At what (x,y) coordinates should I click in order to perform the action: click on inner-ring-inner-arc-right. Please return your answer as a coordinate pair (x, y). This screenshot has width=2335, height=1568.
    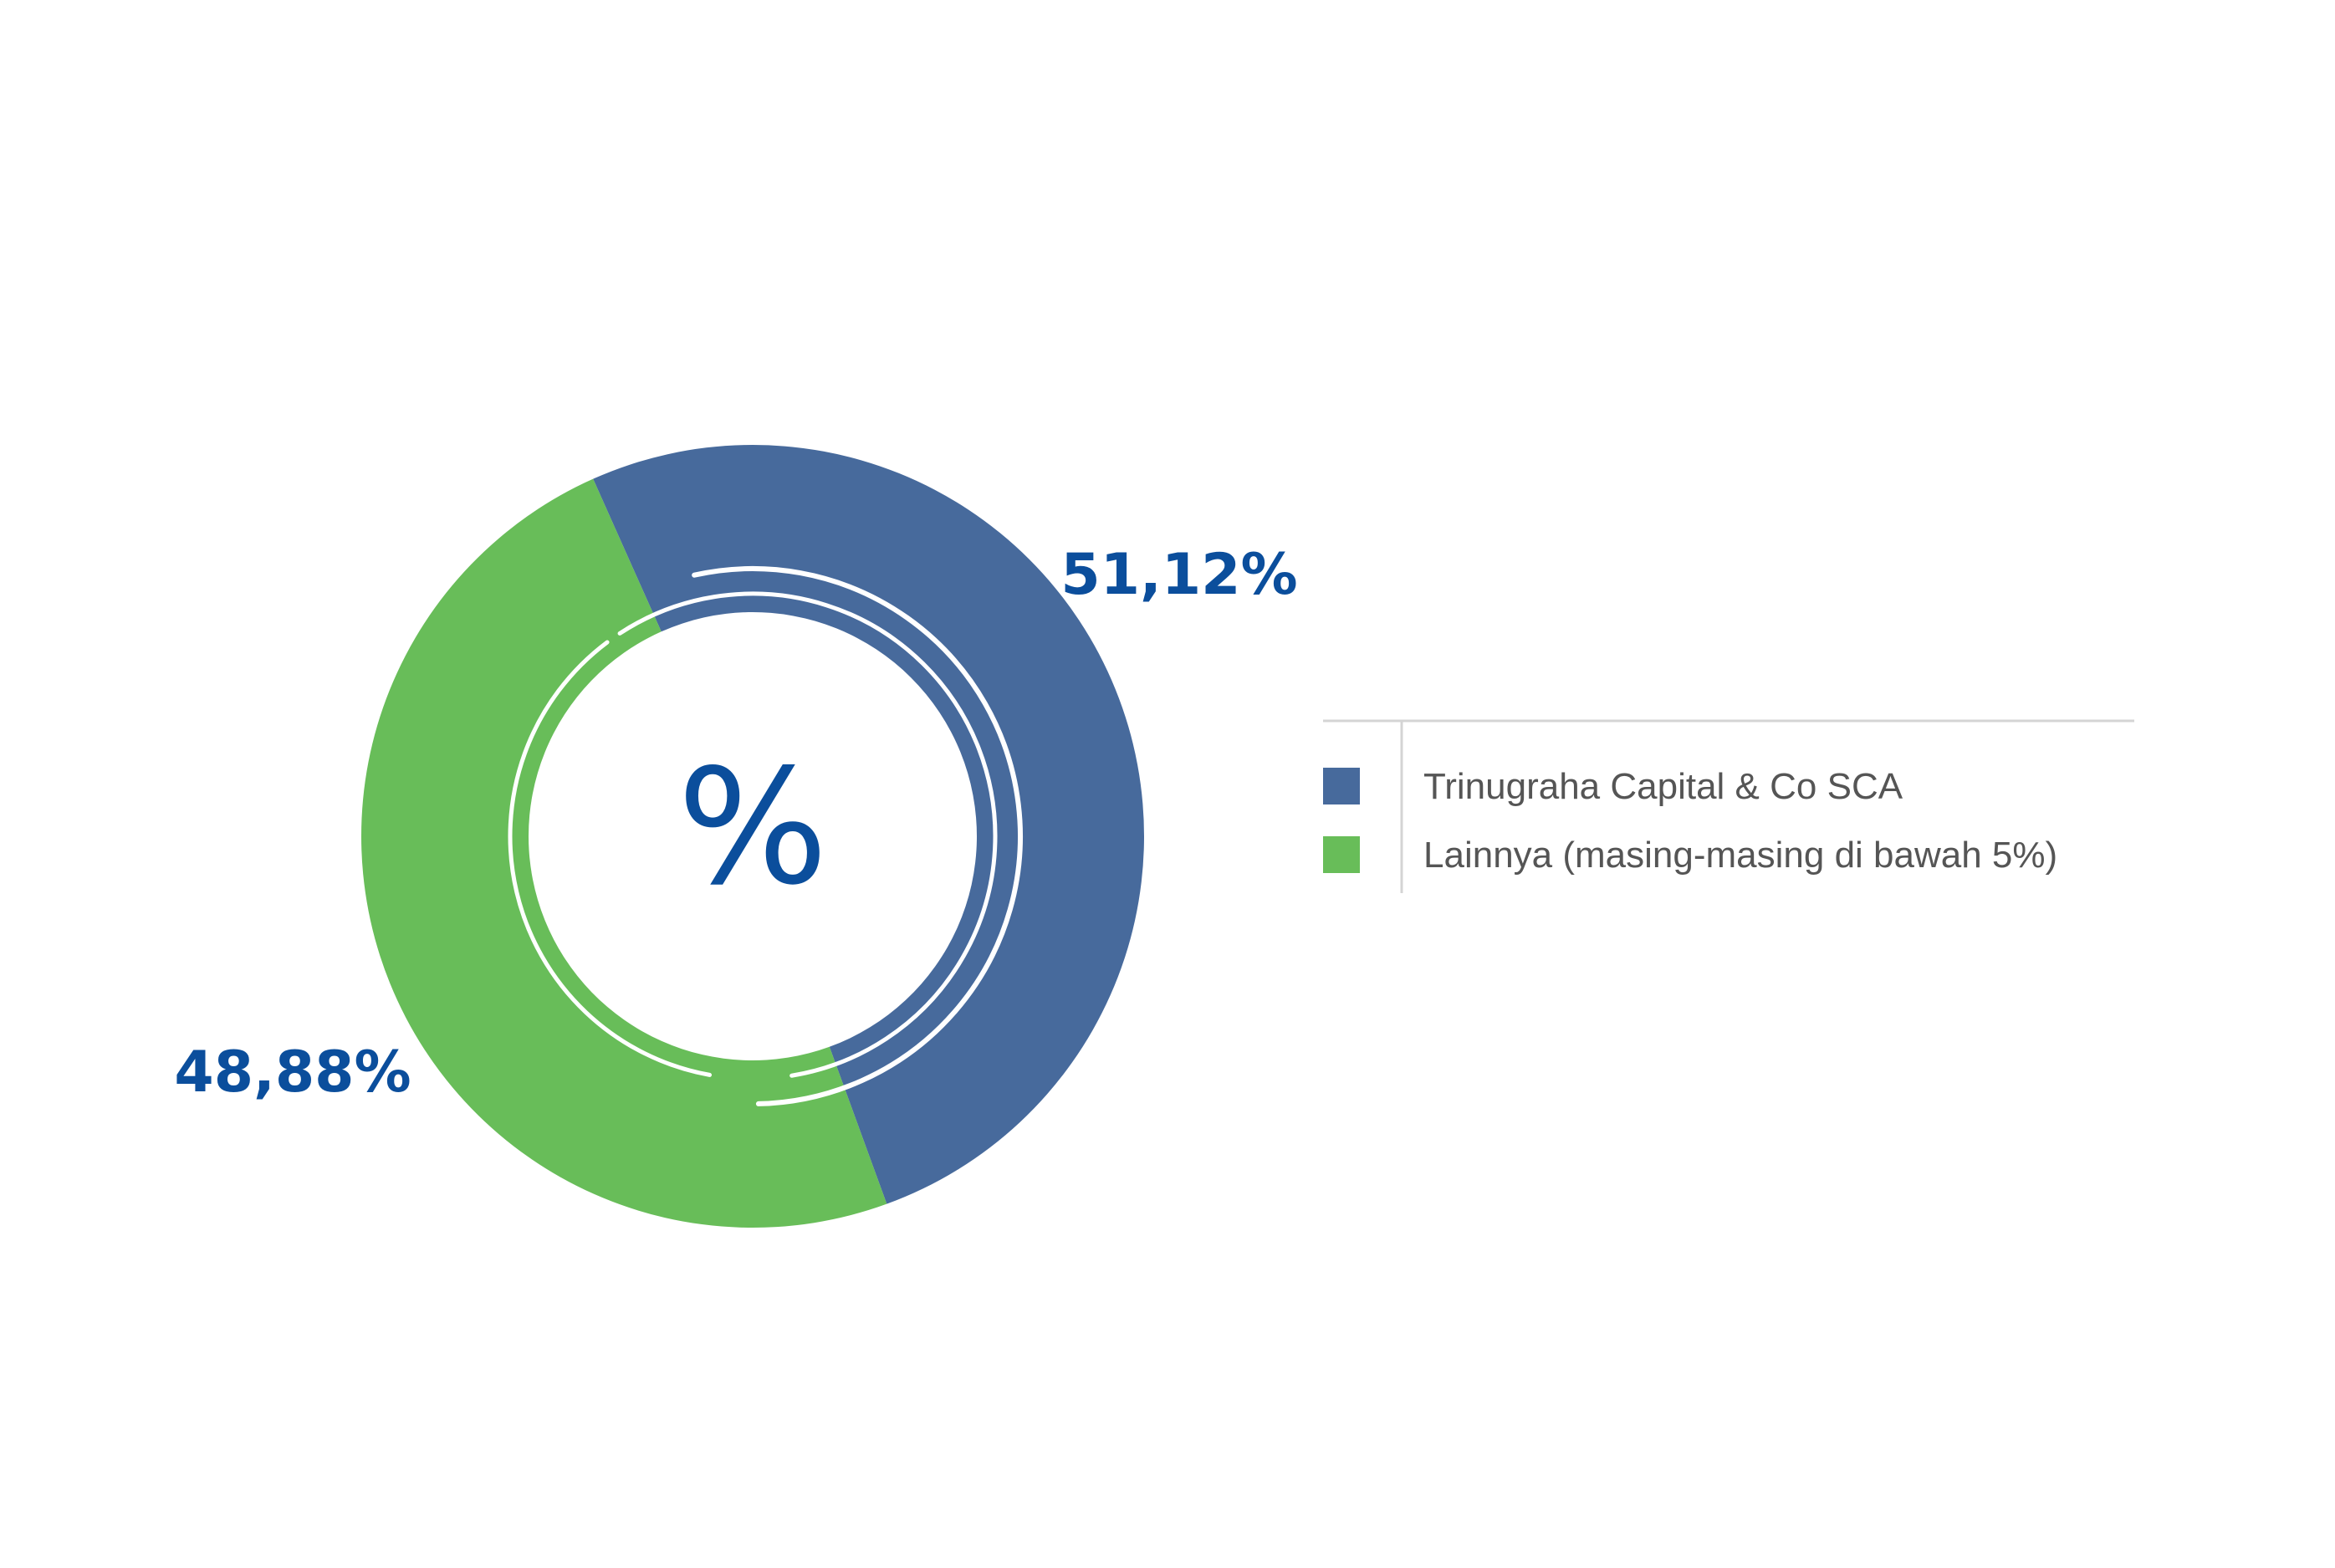
    Looking at the image, I should click on (807, 834).